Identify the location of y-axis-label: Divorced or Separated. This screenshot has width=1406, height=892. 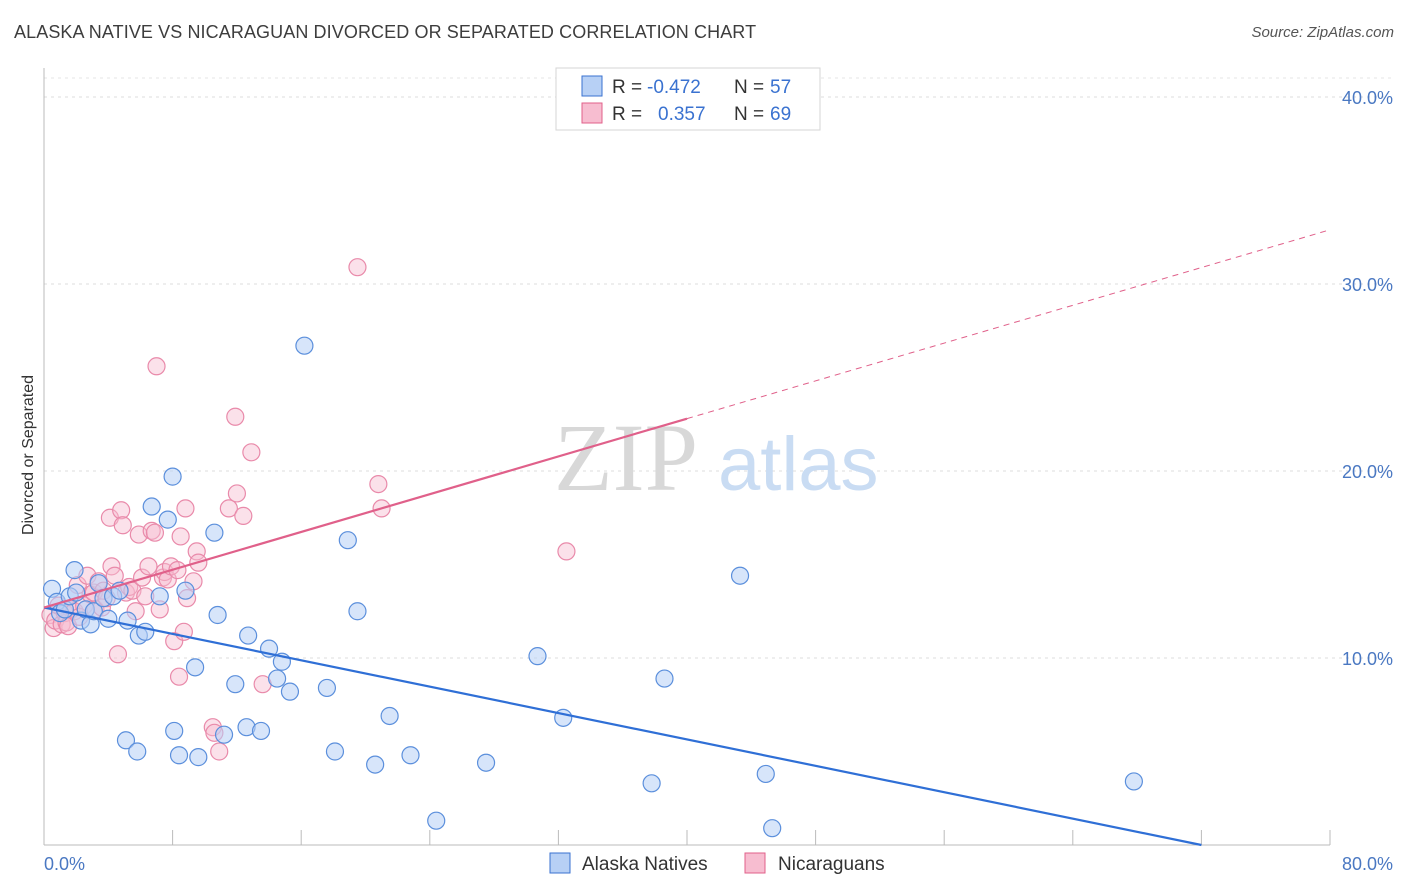
(28, 455).